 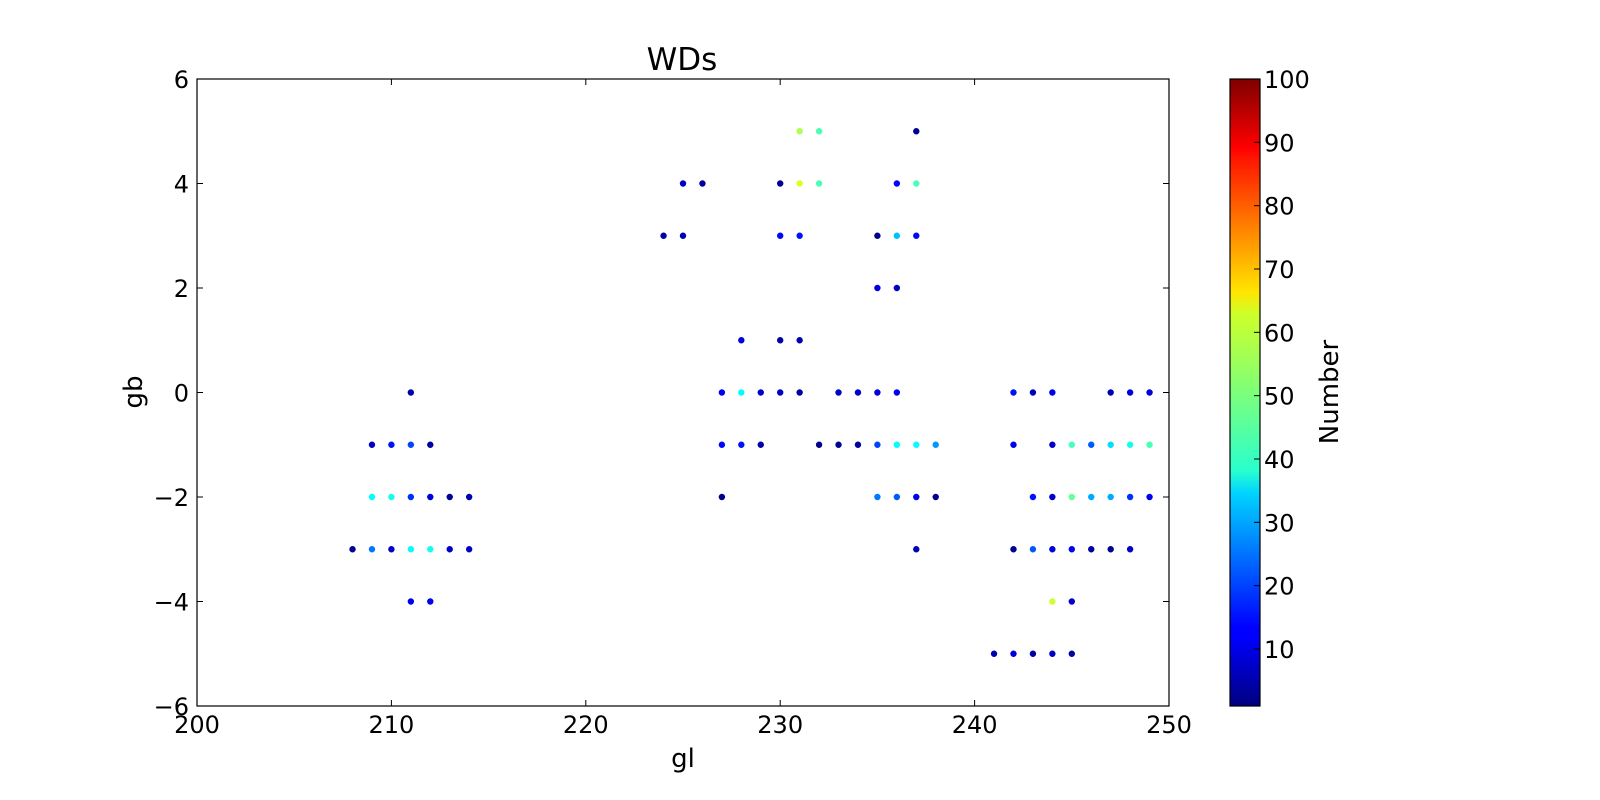 What do you see at coordinates (1279, 587) in the screenshot?
I see `colorbar-tick-label: 20` at bounding box center [1279, 587].